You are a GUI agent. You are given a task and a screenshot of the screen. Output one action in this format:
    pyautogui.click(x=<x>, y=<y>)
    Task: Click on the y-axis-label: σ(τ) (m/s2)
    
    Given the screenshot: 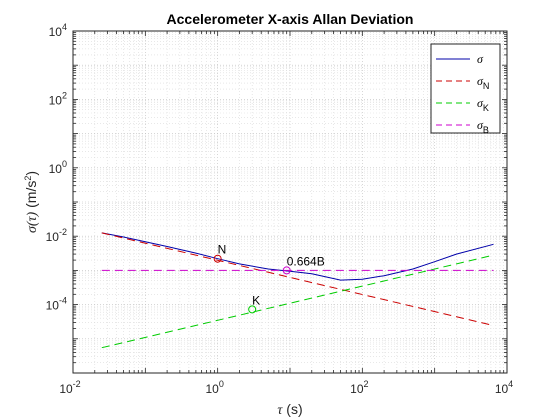 What is the action you would take?
    pyautogui.click(x=31, y=202)
    